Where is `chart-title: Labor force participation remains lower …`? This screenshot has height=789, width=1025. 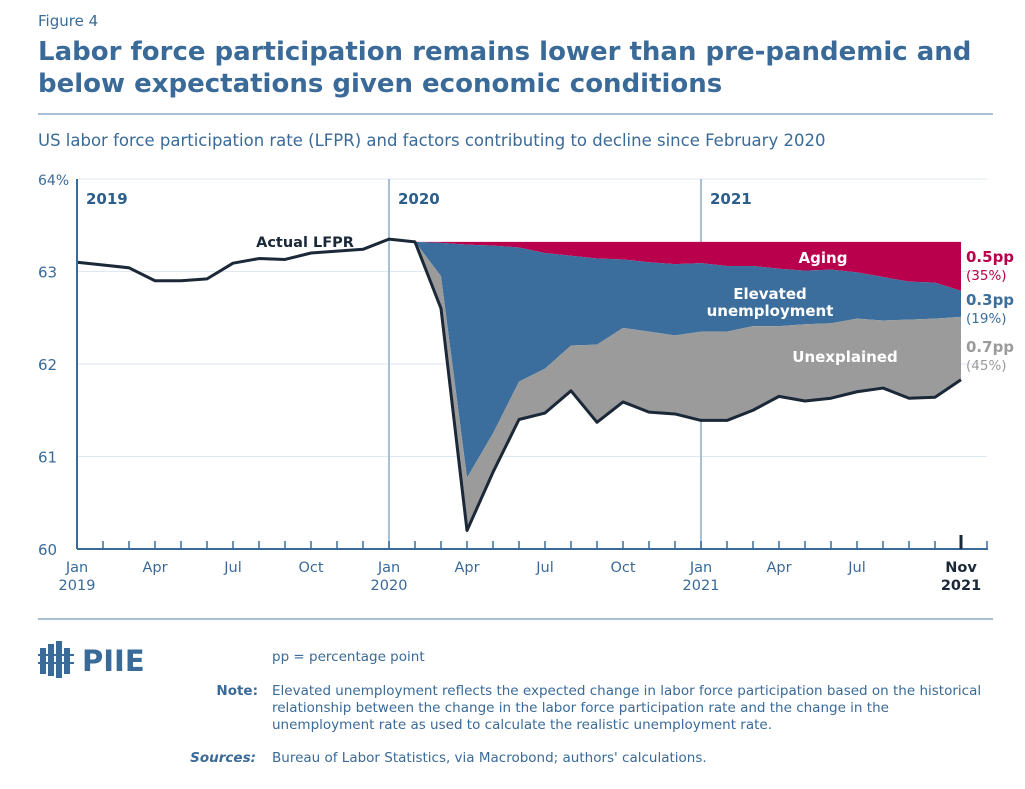
chart-title: Labor force participation remains lower … is located at coordinates (505, 68).